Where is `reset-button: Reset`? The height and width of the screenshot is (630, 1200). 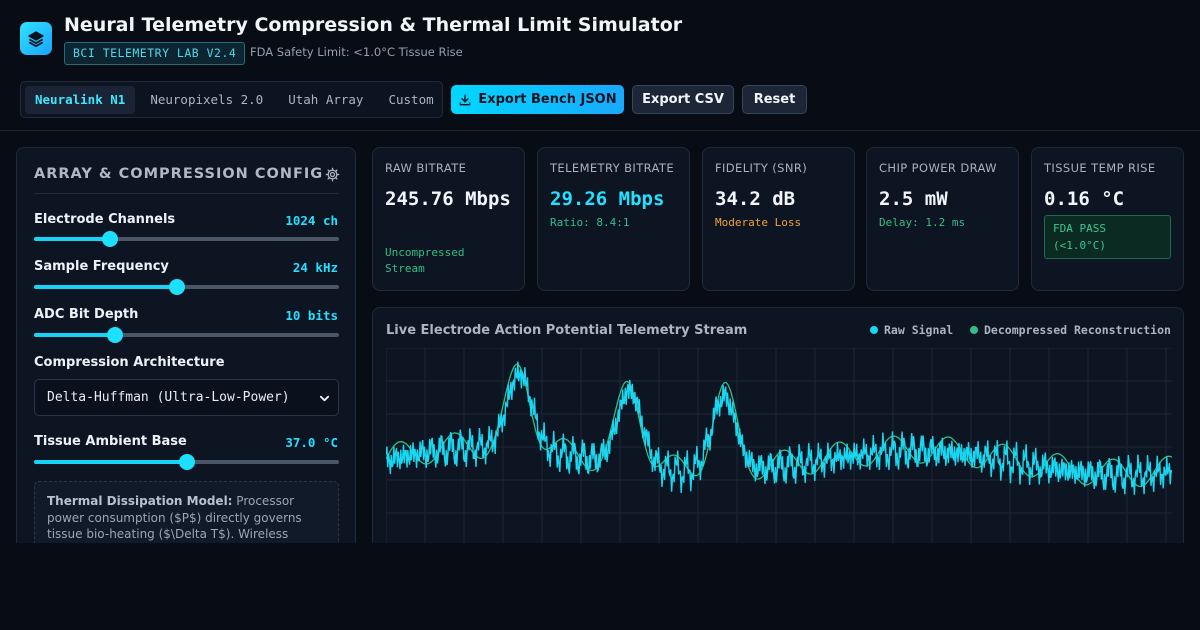 reset-button: Reset is located at coordinates (774, 99).